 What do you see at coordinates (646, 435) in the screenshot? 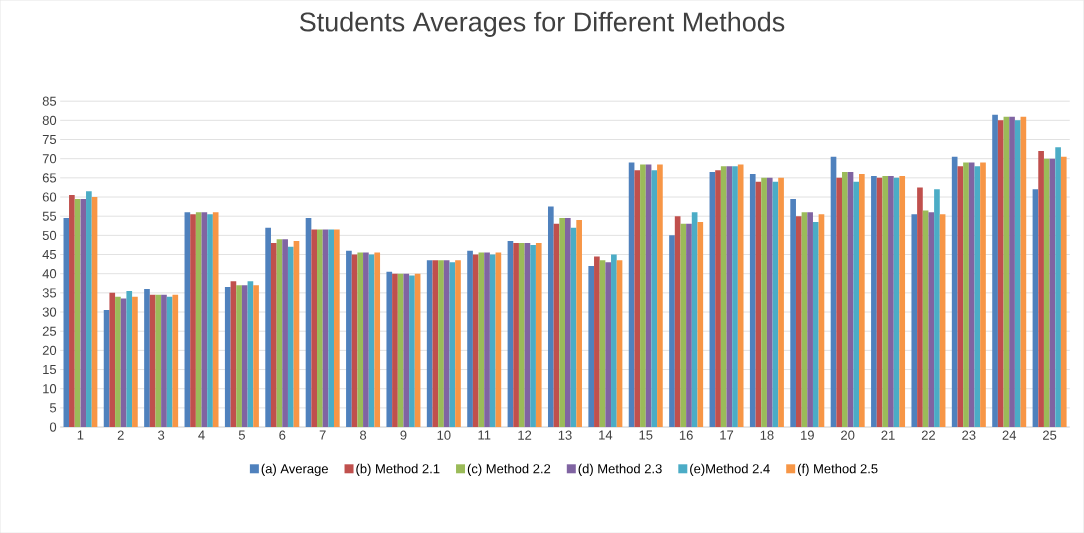
I see `x-tick-label: 15` at bounding box center [646, 435].